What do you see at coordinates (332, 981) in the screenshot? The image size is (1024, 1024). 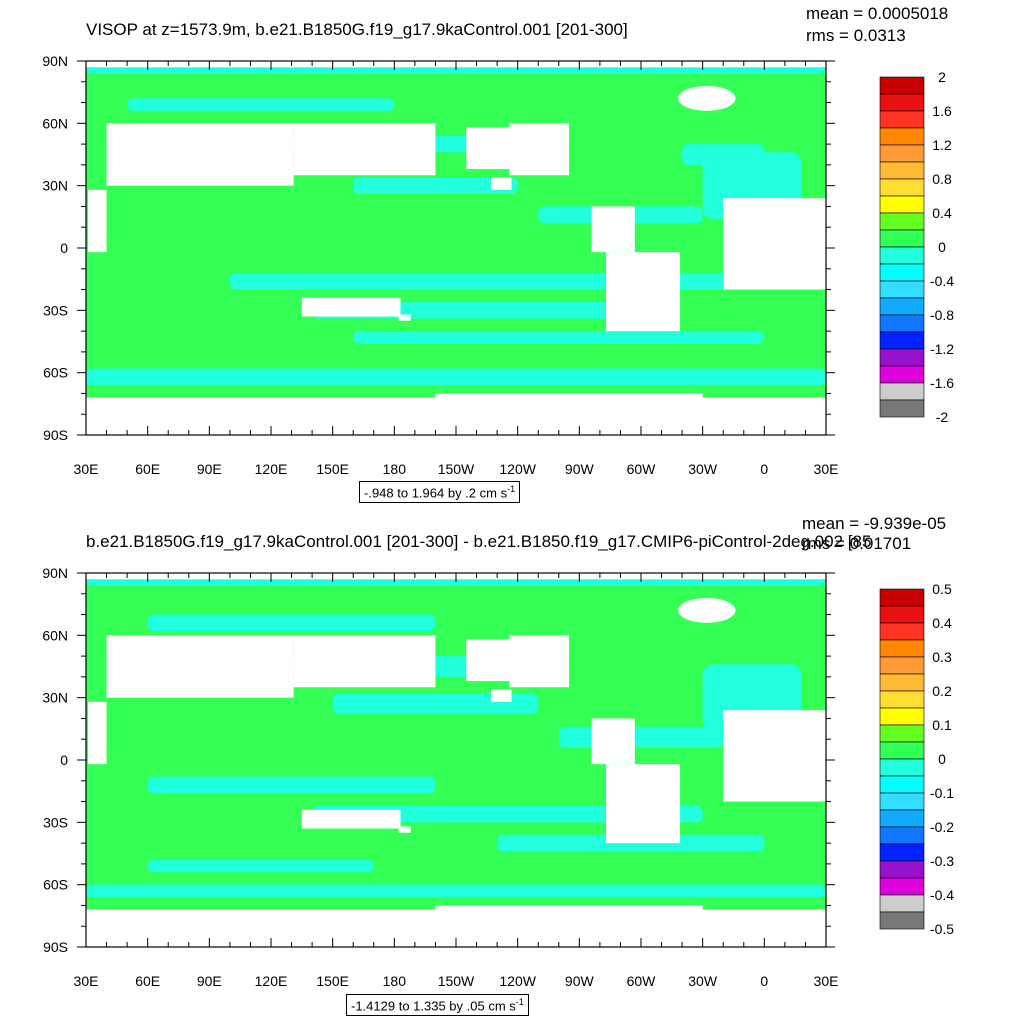 I see `x-tick-label: 150E` at bounding box center [332, 981].